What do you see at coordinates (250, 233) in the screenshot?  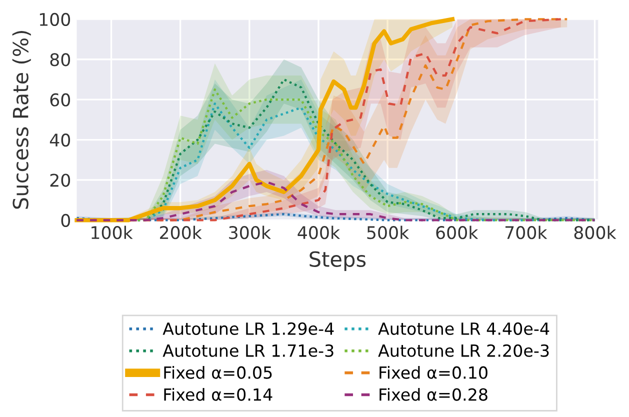 I see `x-tick-label: 300k` at bounding box center [250, 233].